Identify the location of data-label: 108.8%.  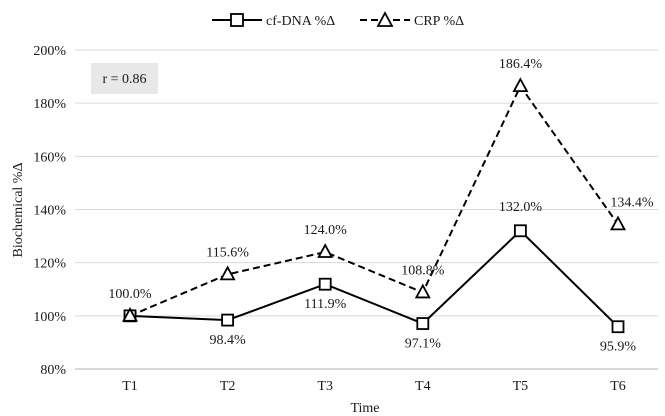
(423, 270).